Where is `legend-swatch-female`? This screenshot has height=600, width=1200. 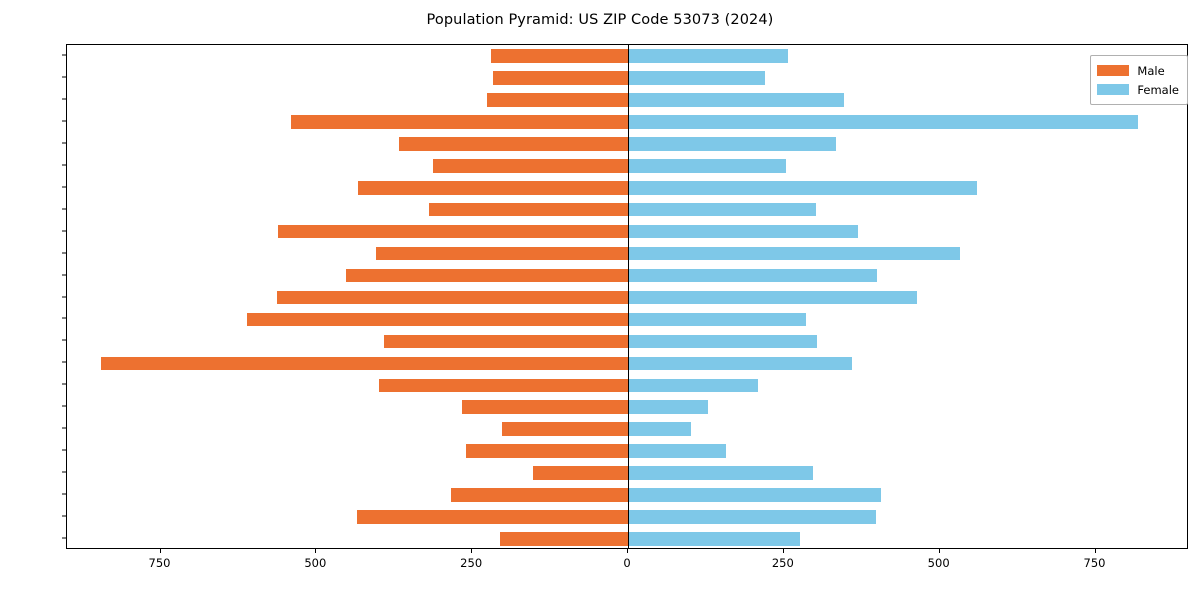
legend-swatch-female is located at coordinates (1113, 89).